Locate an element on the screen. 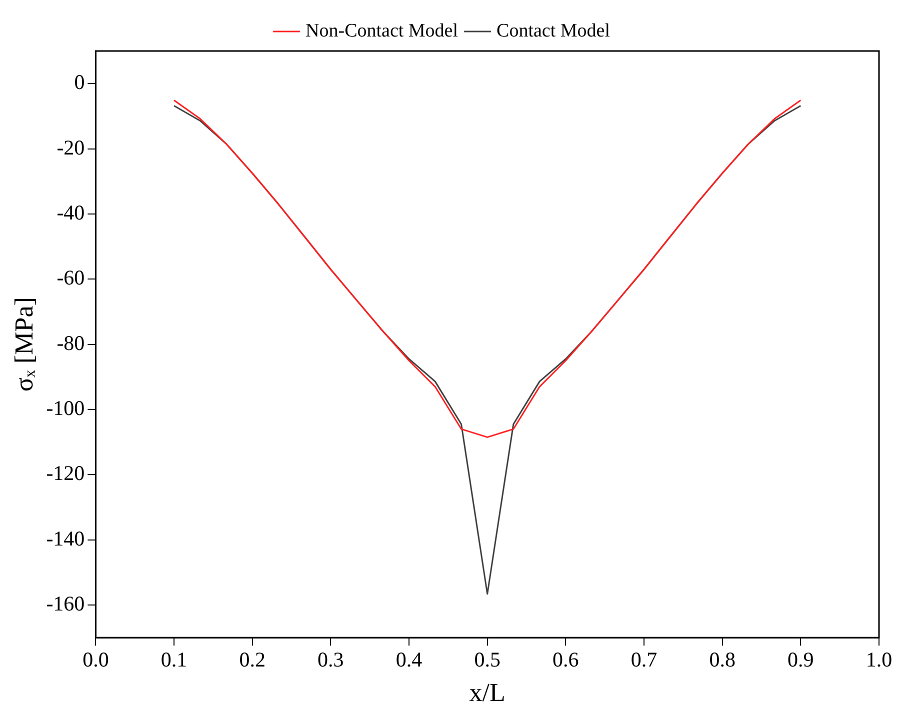 Image resolution: width=909 pixels, height=726 pixels. x-tick-label: 0.8 is located at coordinates (722, 660).